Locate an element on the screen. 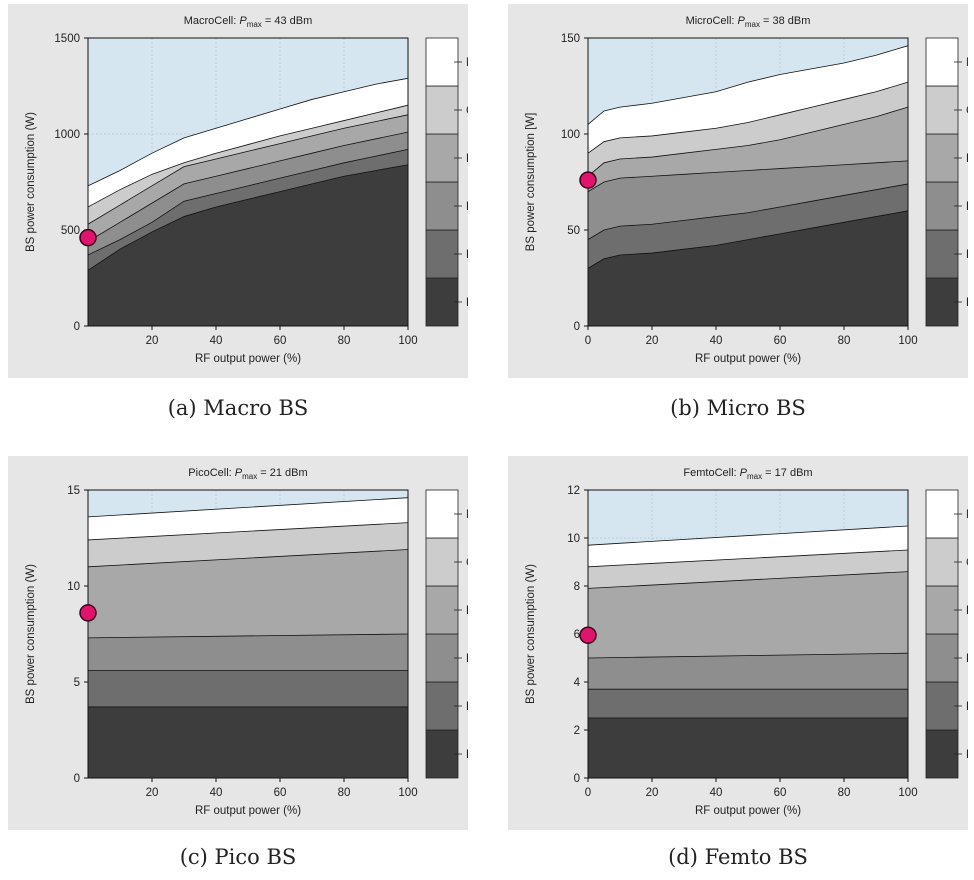 This screenshot has width=974, height=880. macro-bs-caption: (a) Macro BS is located at coordinates (238, 408).